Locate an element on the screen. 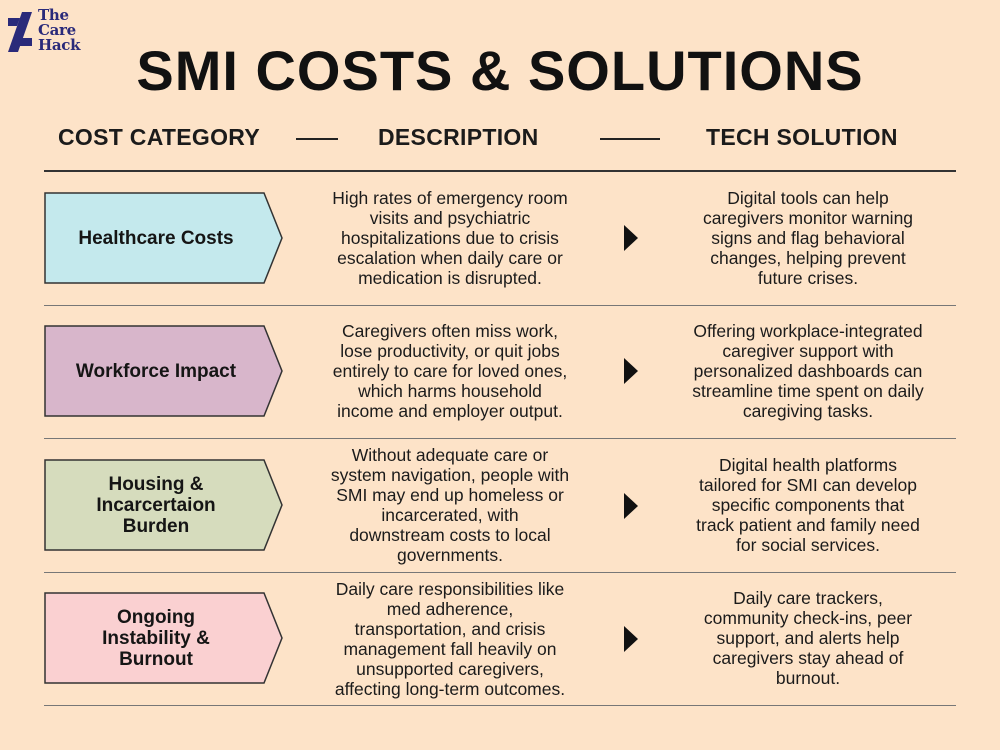 The width and height of the screenshot is (1000, 750). category-tag: Ongoing Instability & Burnout is located at coordinates (164, 638).